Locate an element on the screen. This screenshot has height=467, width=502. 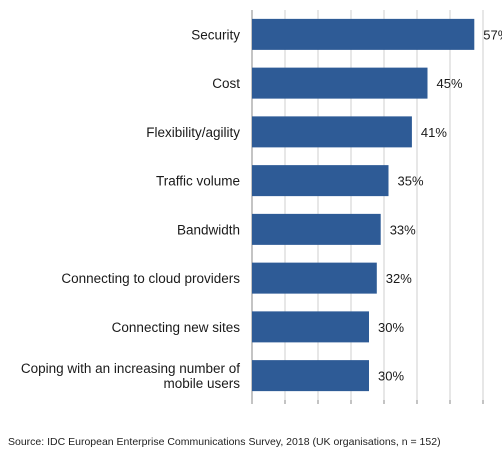
data-label: 41% is located at coordinates (434, 132).